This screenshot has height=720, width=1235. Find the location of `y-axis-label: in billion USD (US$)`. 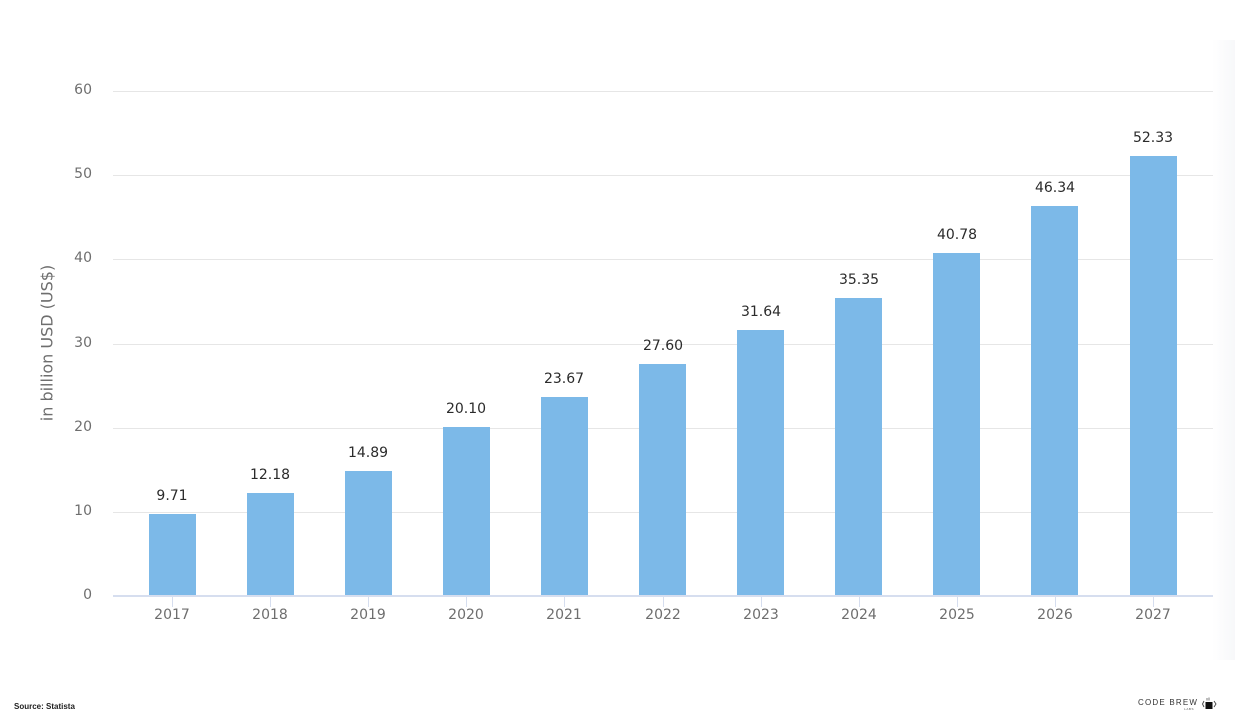

y-axis-label: in billion USD (US$) is located at coordinates (47, 343).